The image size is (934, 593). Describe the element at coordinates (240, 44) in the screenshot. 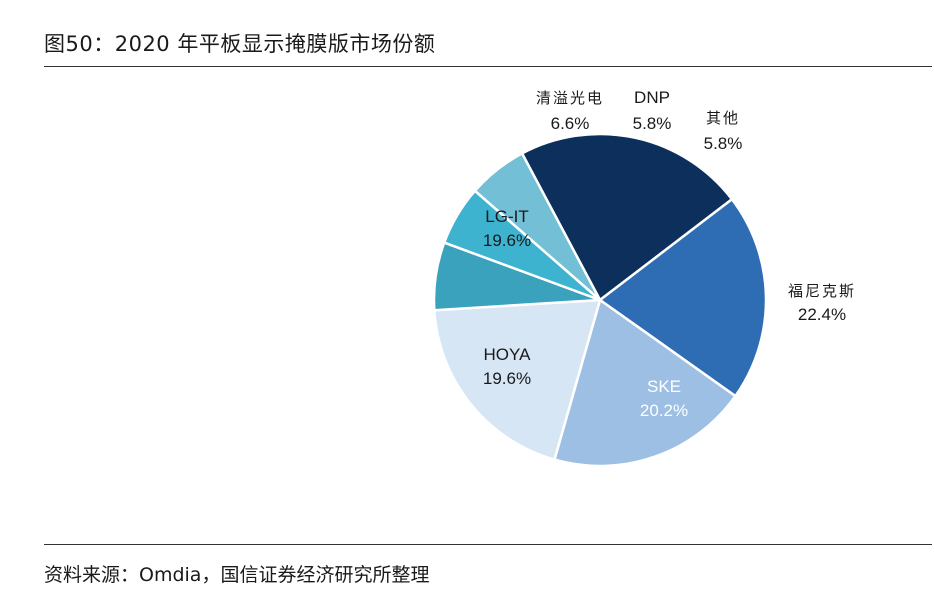

I see `figure-title: 图50：2020 年平板显示掩膜版市场份额` at that location.